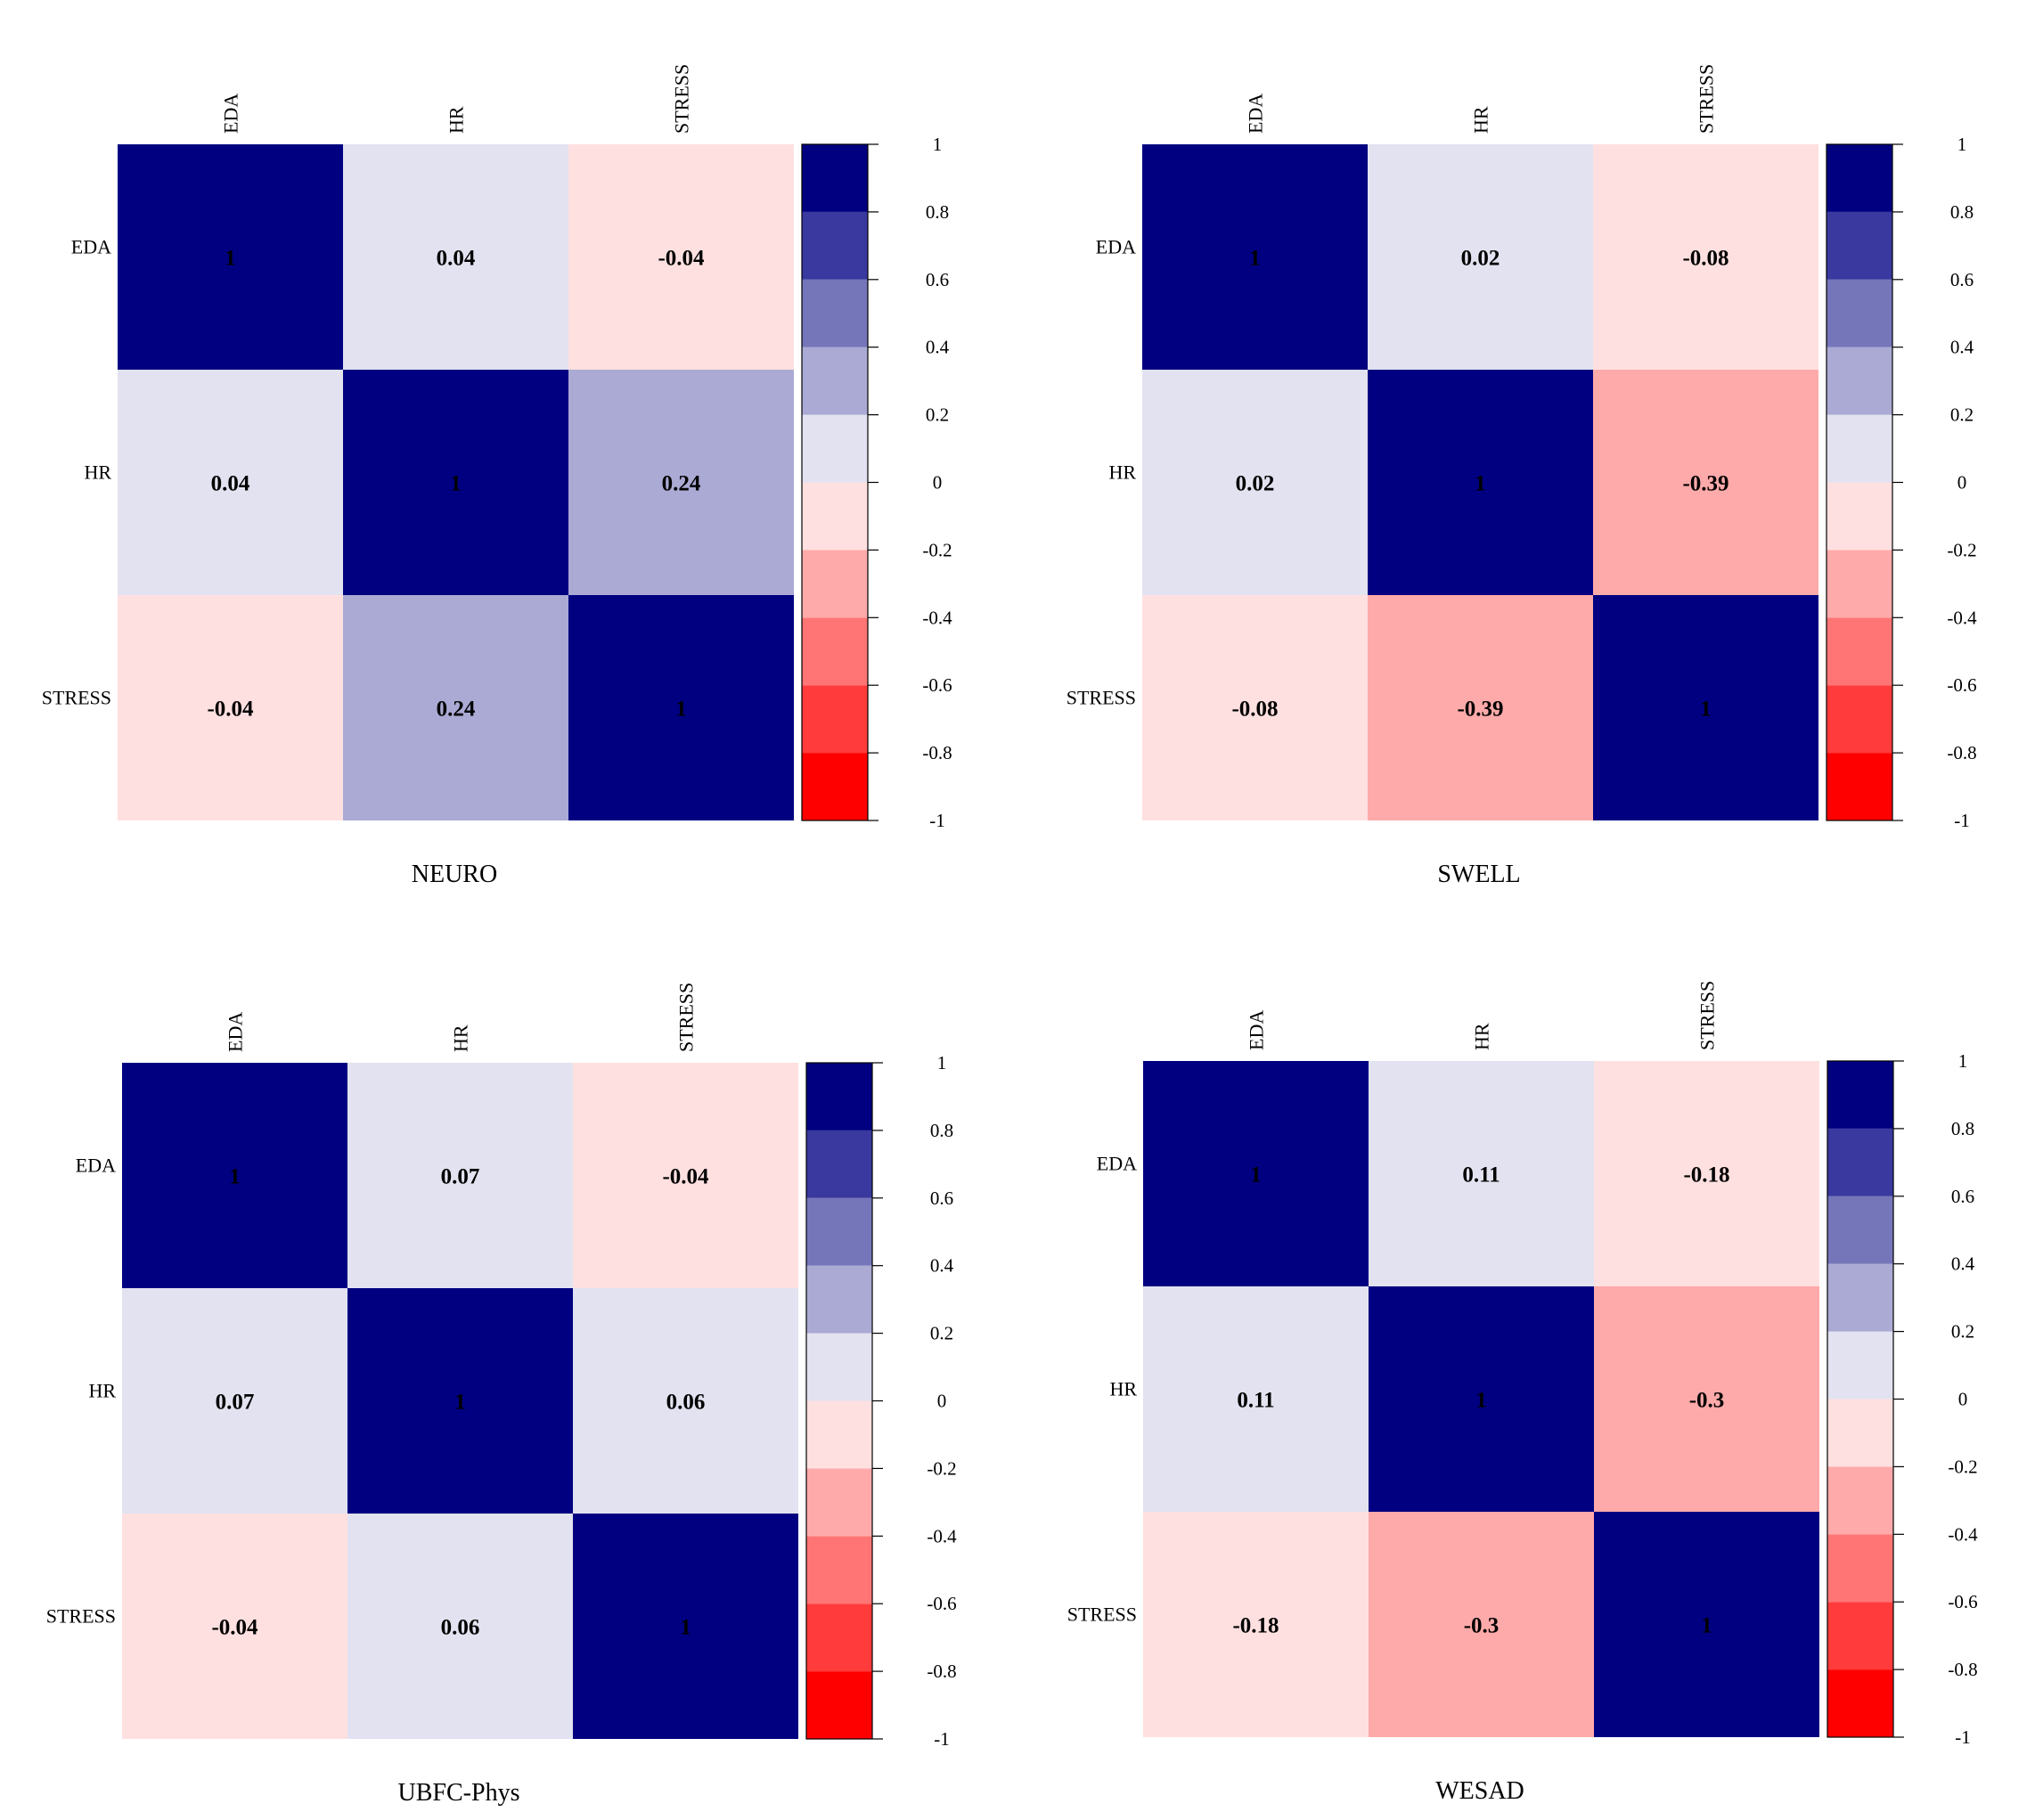  I want to click on cell-value-label: 0.07, so click(460, 1177).